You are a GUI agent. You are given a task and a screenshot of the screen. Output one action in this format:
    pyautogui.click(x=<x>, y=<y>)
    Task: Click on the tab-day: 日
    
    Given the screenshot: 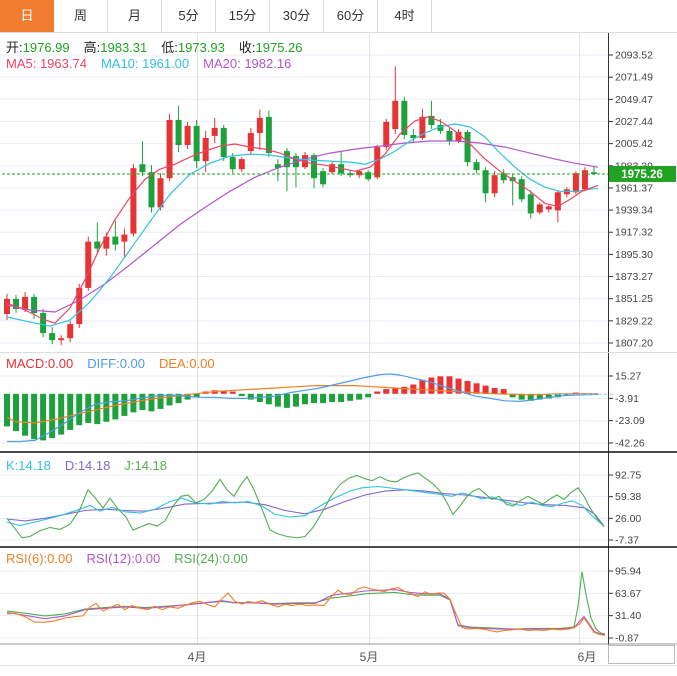 What is the action you would take?
    pyautogui.click(x=27, y=16)
    